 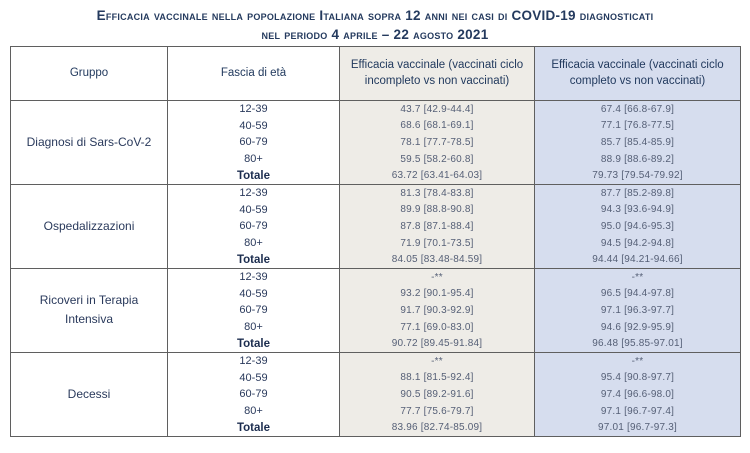 I want to click on efficacy-incomplete-cell: 78.1 [77.7-78.5], so click(x=437, y=142).